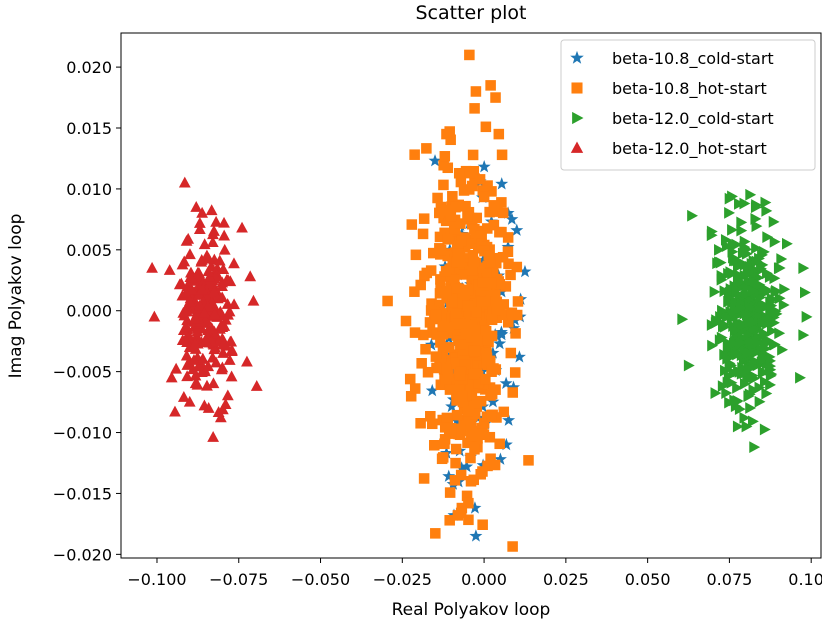 The width and height of the screenshot is (822, 624). Describe the element at coordinates (320, 579) in the screenshot. I see `x-tick-label: −0.050` at that location.